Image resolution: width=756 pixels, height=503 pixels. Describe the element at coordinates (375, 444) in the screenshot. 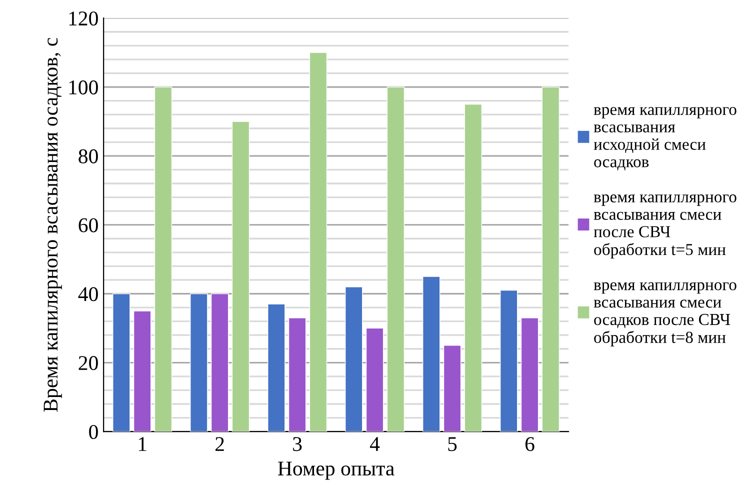

I see `x-tick-label: 4` at that location.